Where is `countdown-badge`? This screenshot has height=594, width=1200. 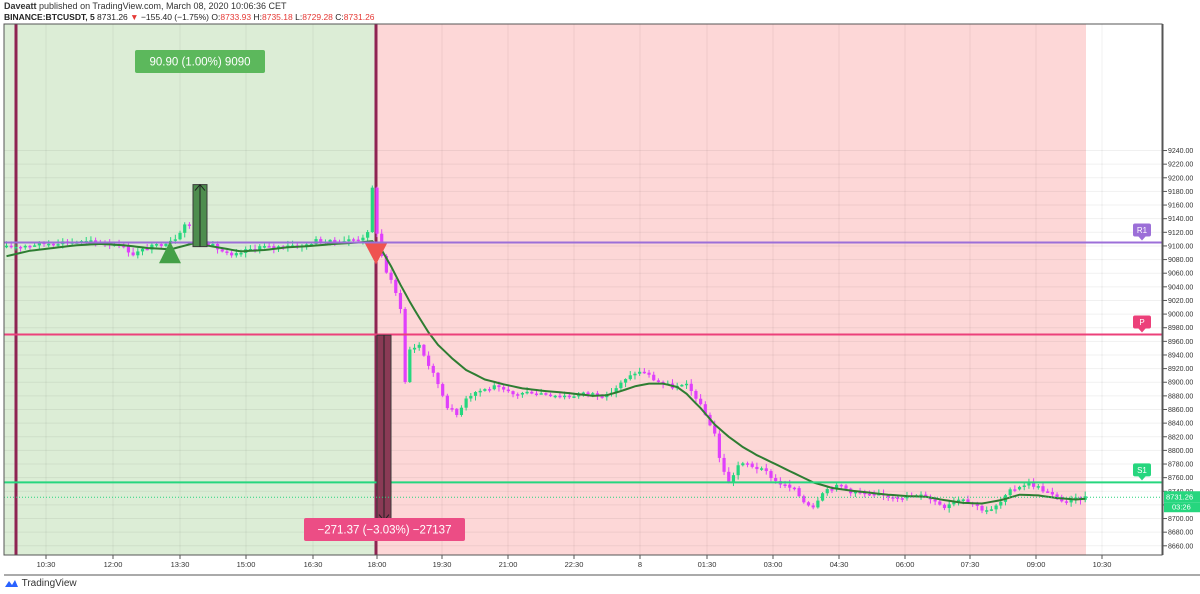 countdown-badge is located at coordinates (1182, 507).